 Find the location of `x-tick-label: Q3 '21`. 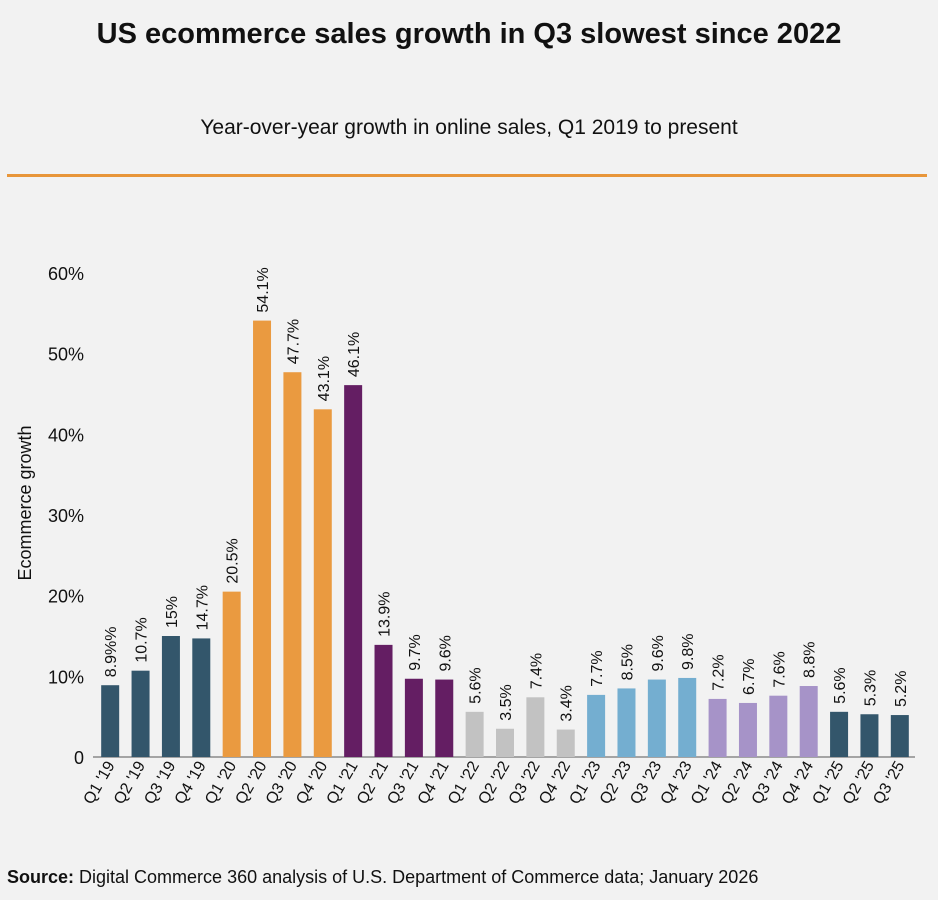

x-tick-label: Q3 '21 is located at coordinates (403, 782).